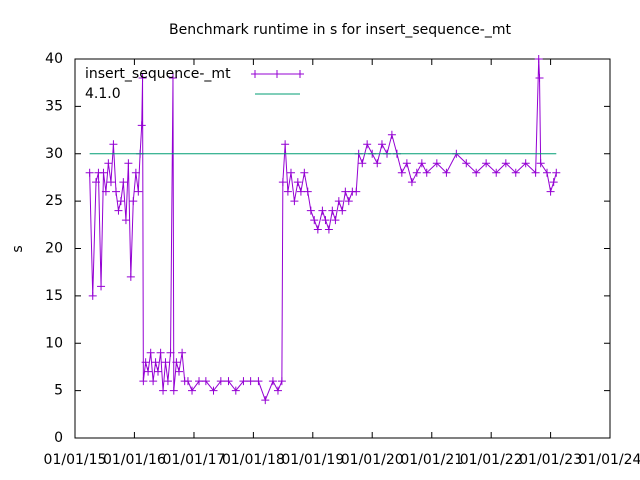 This screenshot has height=480, width=640. Describe the element at coordinates (54, 249) in the screenshot. I see `y-tick-label: 20` at that location.